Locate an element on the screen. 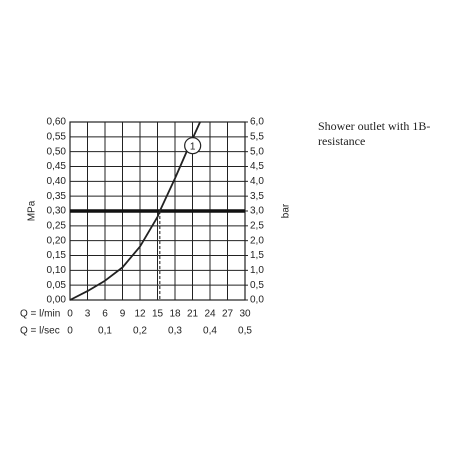 Image resolution: width=450 pixels, height=455 pixels. y2-tick-label: 3,5 is located at coordinates (257, 196).